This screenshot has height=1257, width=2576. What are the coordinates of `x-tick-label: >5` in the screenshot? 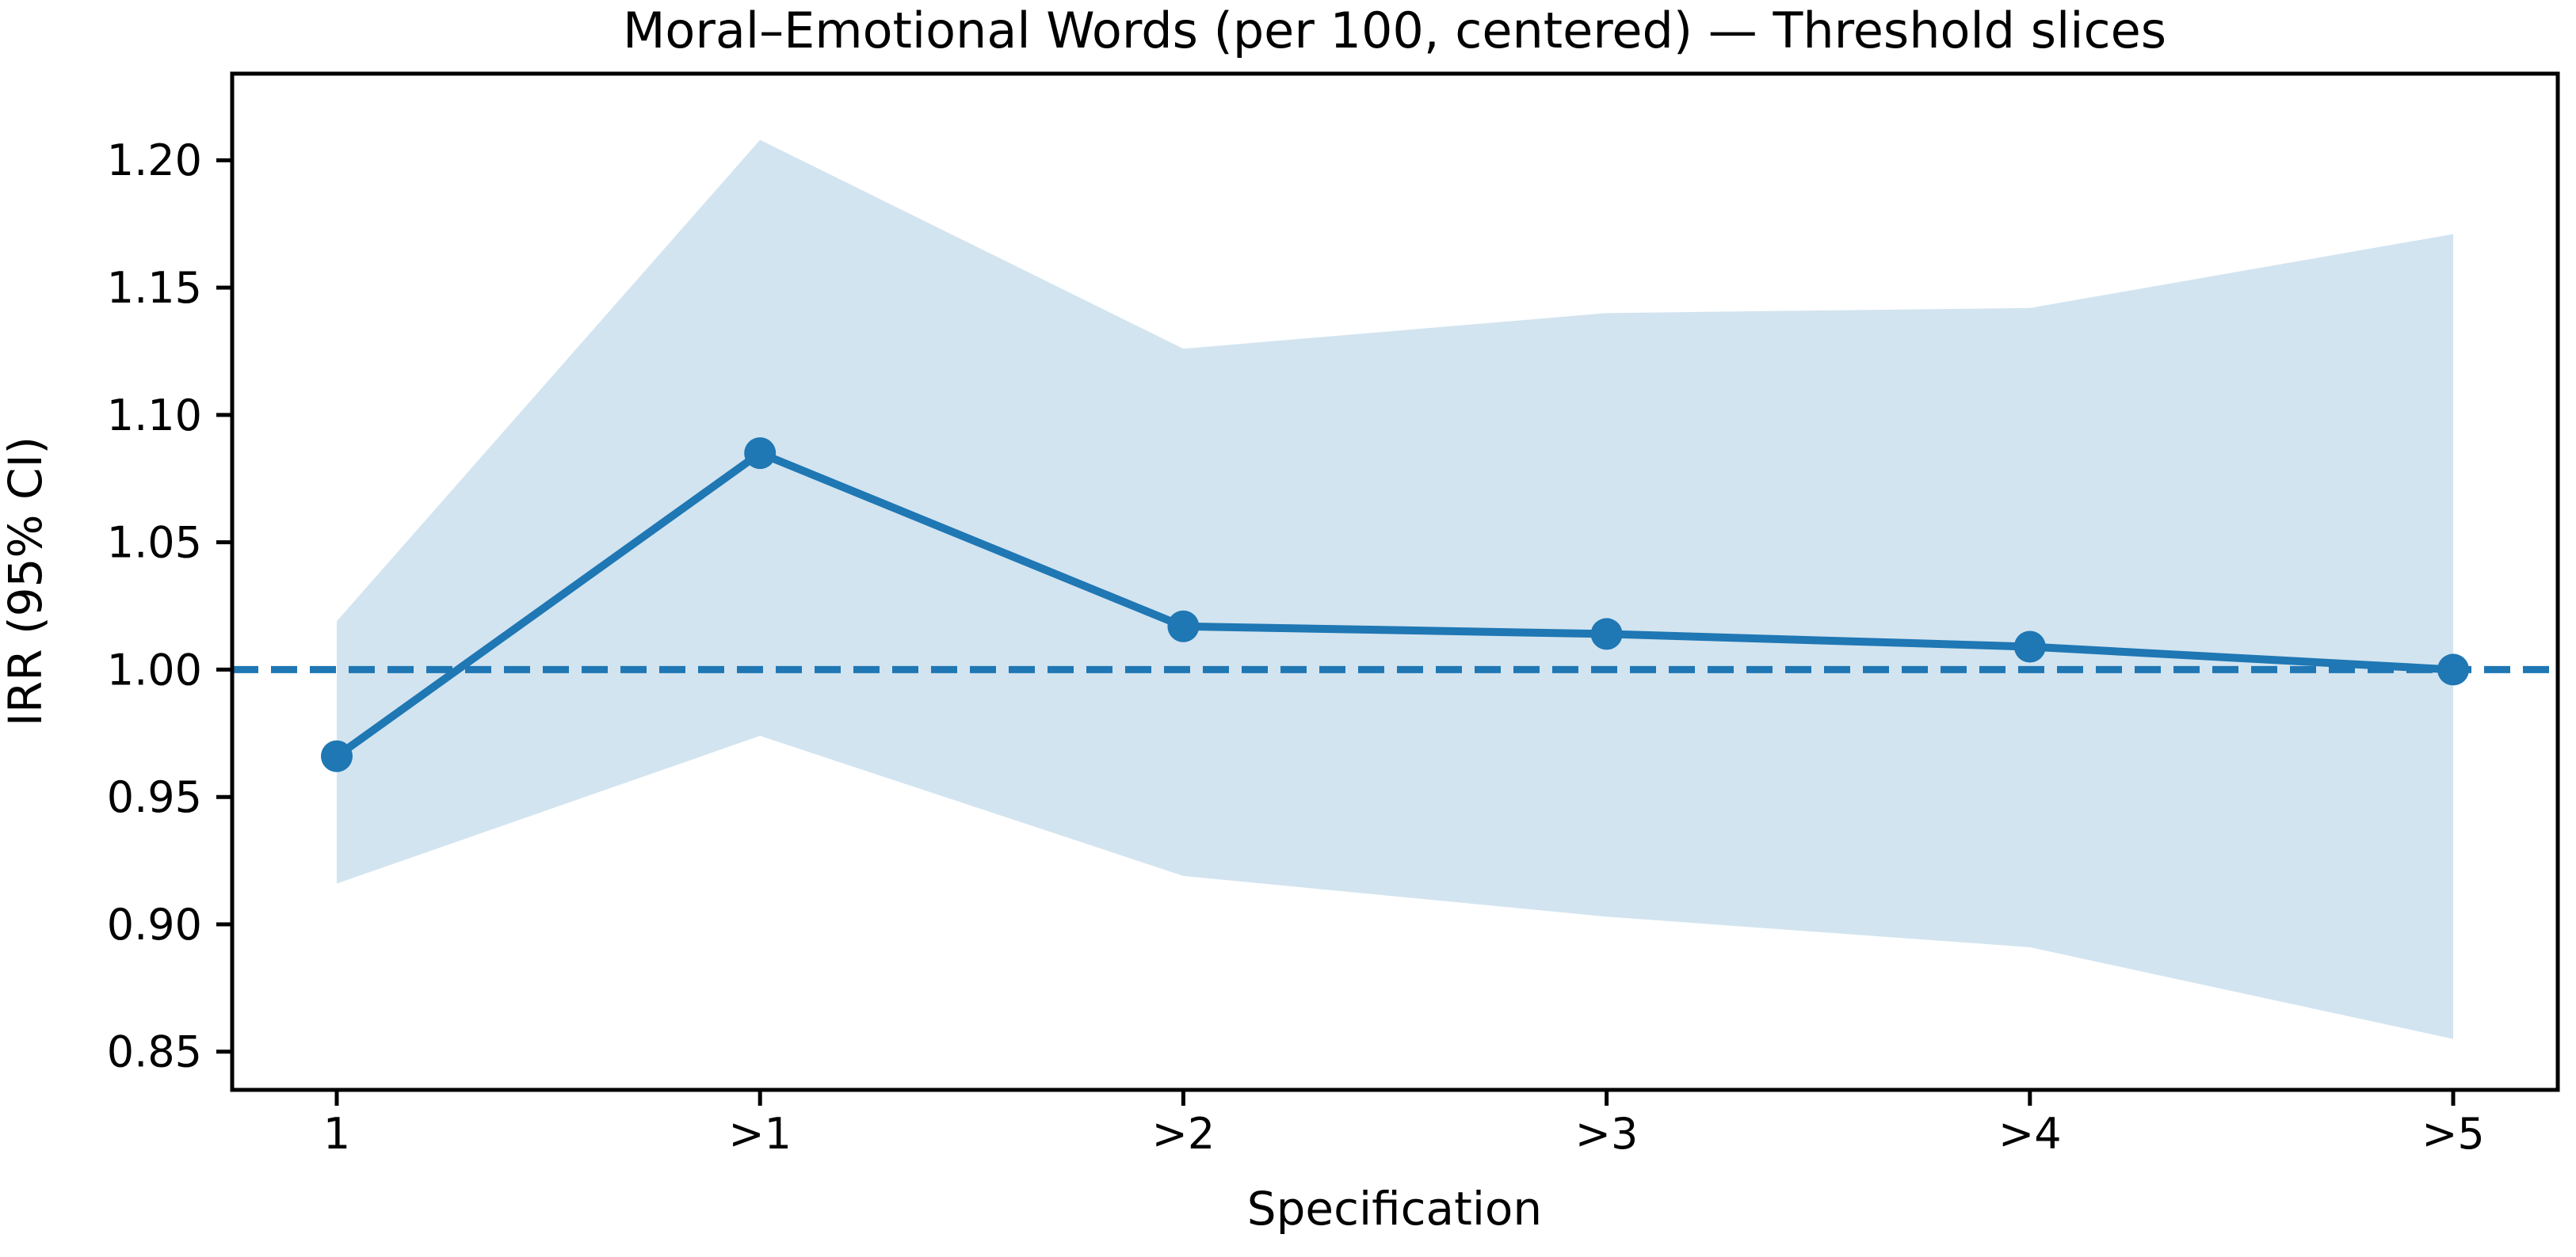 It's located at (2453, 1134).